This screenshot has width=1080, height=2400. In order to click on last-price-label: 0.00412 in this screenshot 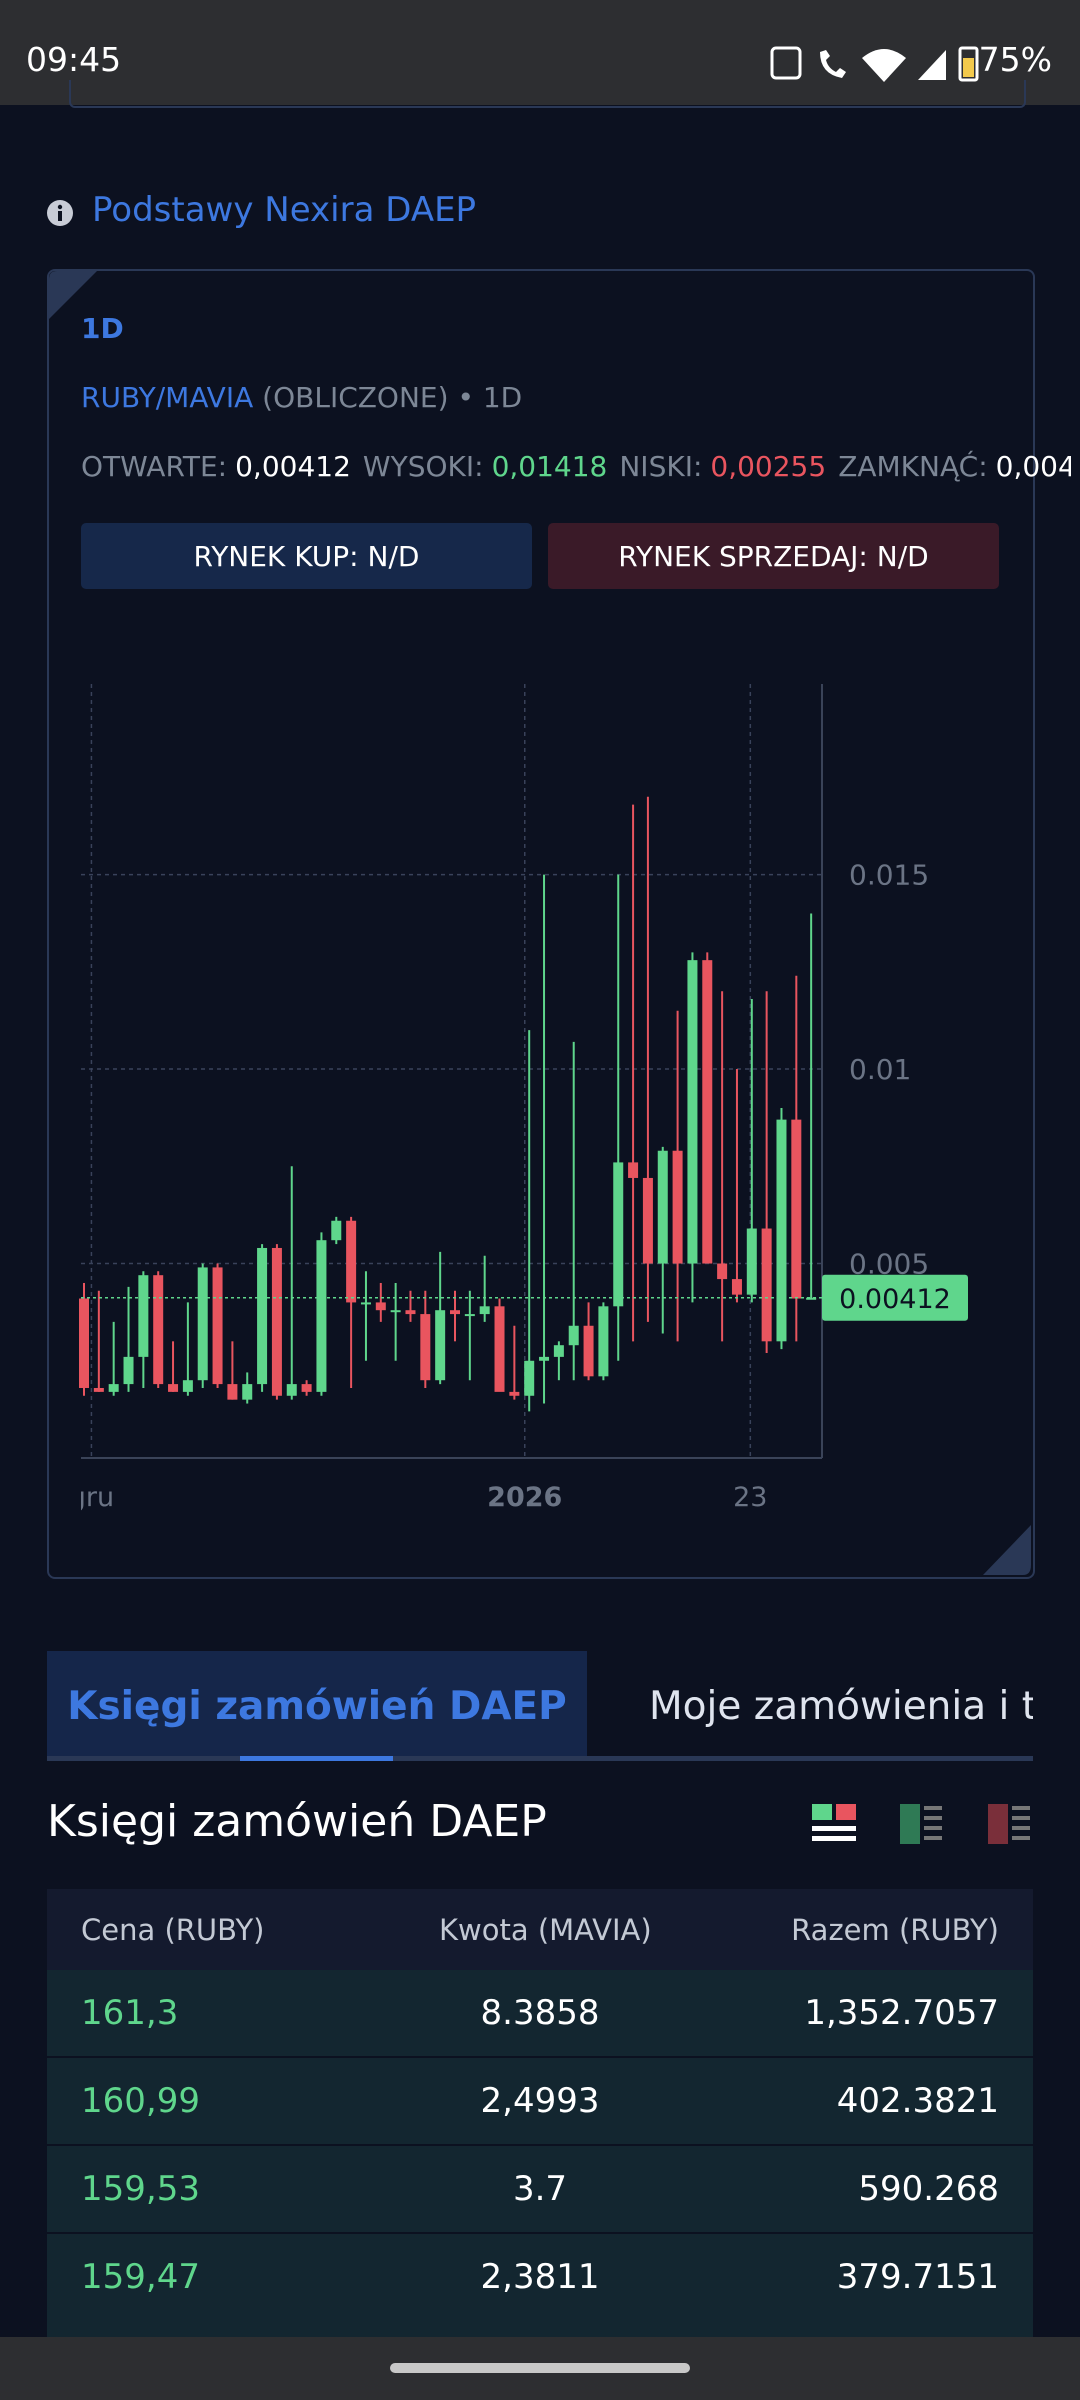, I will do `click(895, 1299)`.